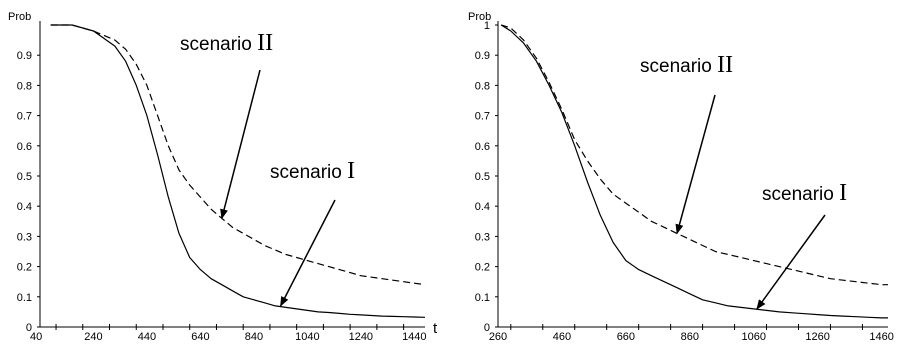 The width and height of the screenshot is (900, 345). I want to click on right-annotation-label: scenario I, so click(804, 193).